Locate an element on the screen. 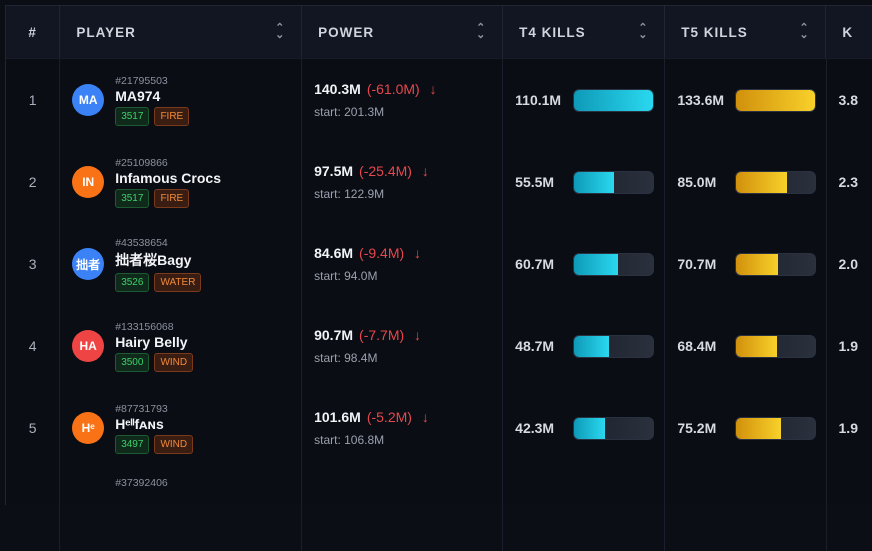 This screenshot has width=872, height=551. k-cell is located at coordinates (849, 510).